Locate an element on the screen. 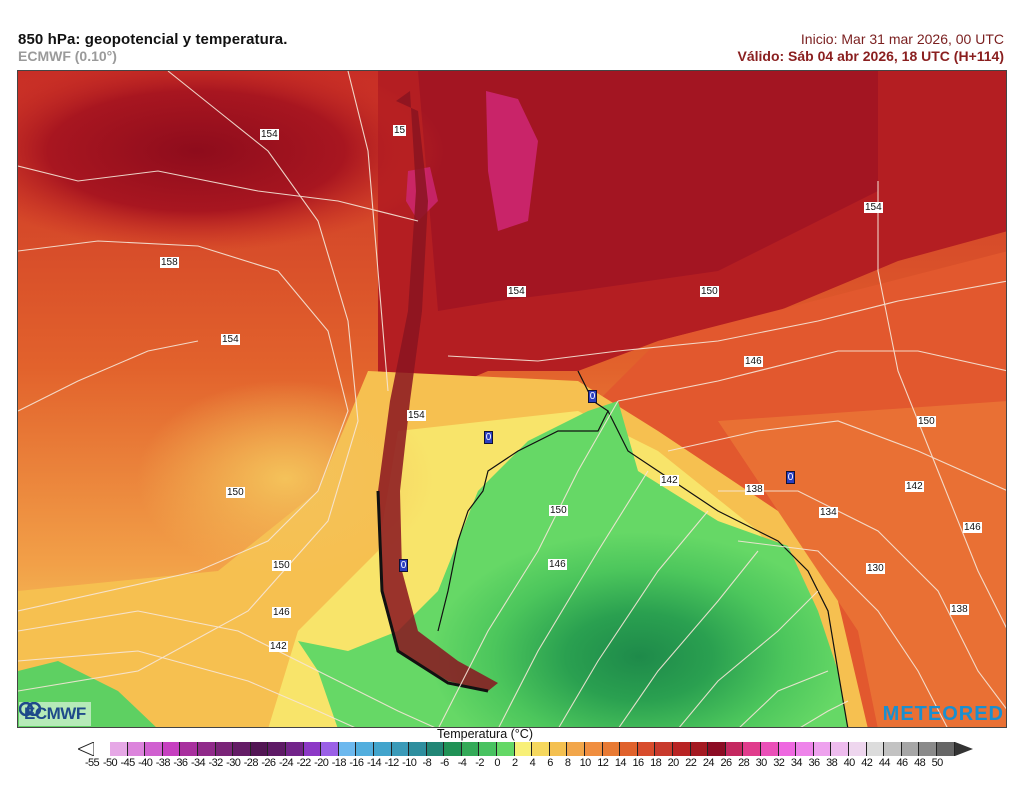 The image size is (1024, 798). colorbar-tick-label: -14 is located at coordinates (374, 763).